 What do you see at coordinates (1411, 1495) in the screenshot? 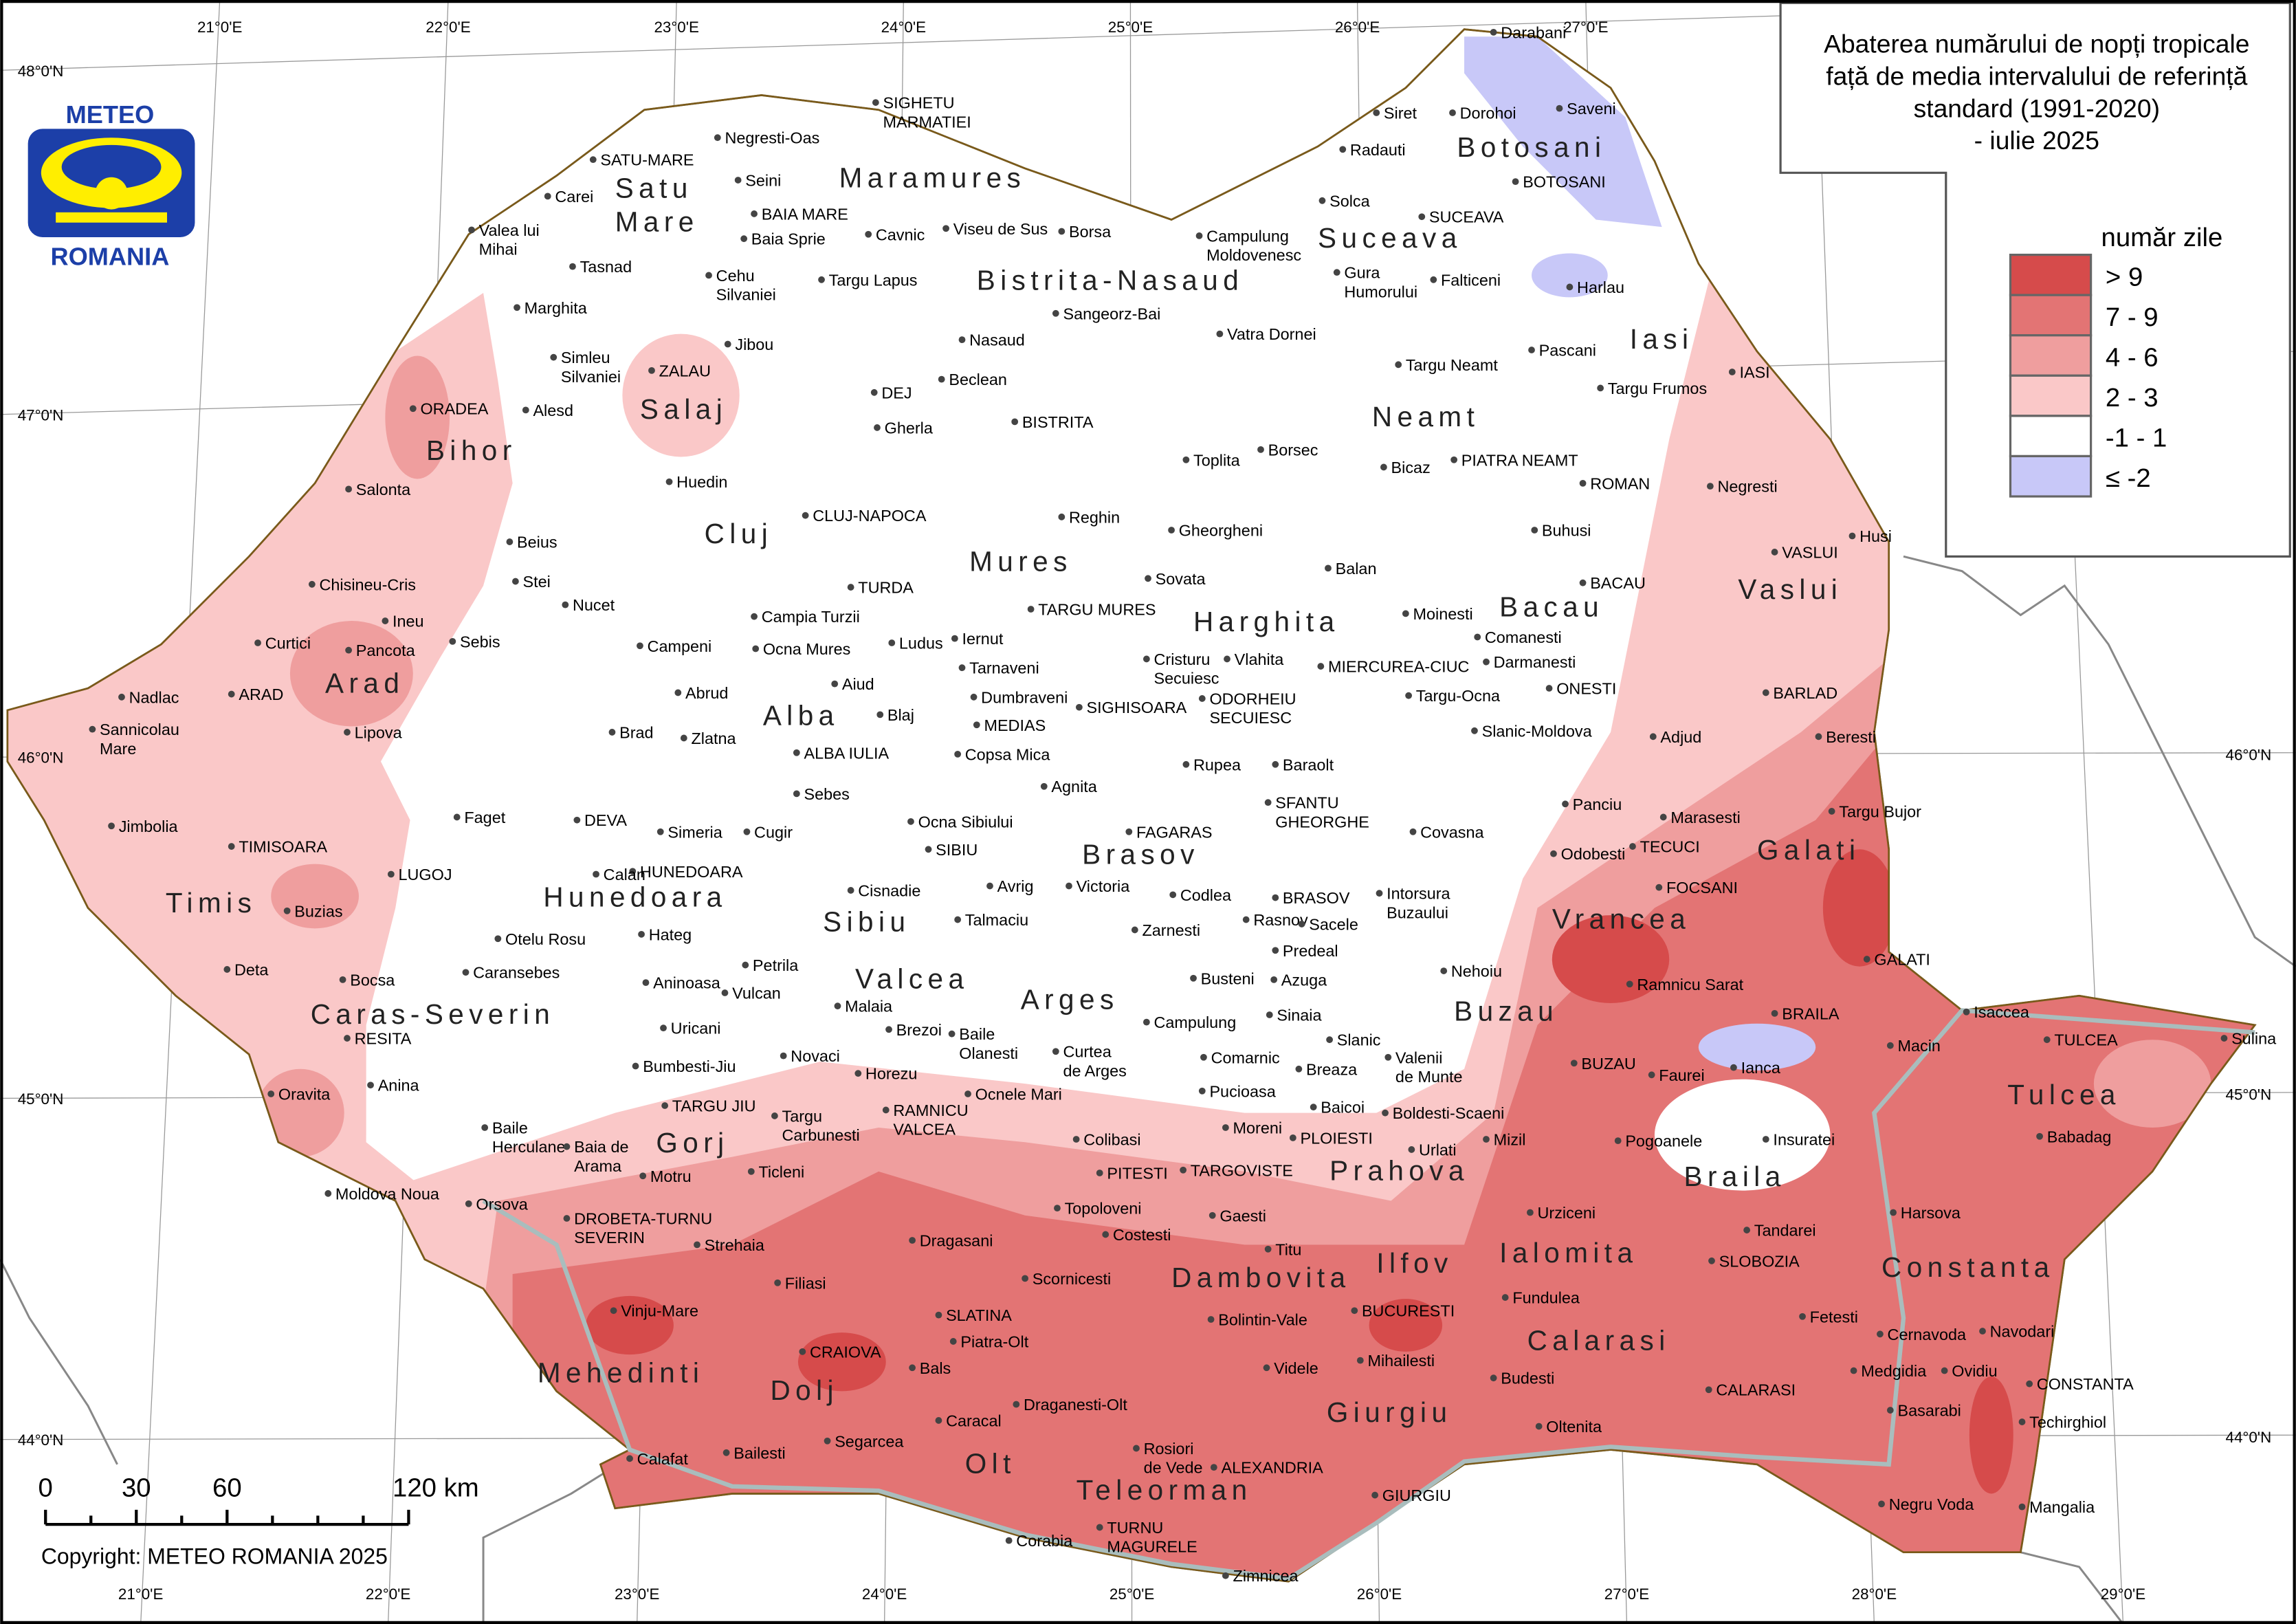
I see `city: GIURGIU` at bounding box center [1411, 1495].